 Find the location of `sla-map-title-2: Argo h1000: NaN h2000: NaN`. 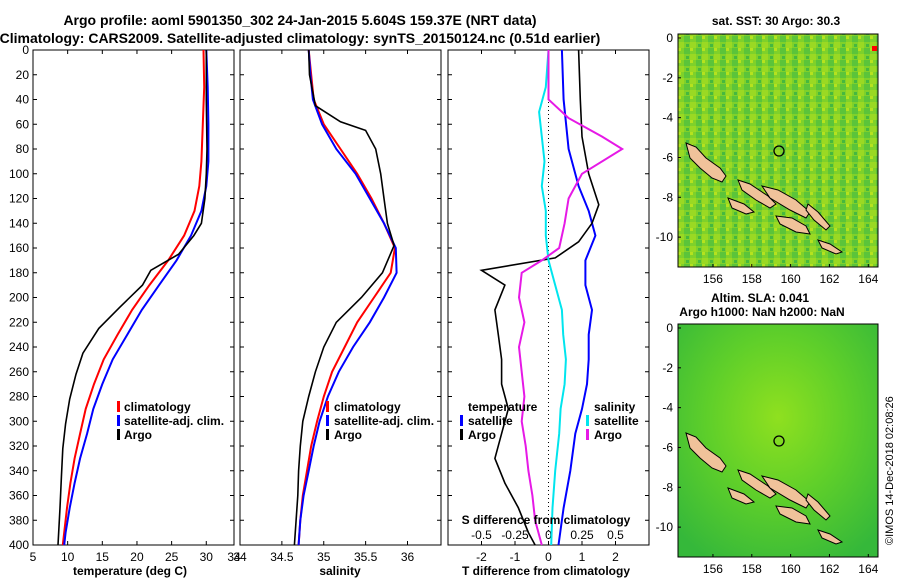

sla-map-title-2: Argo h1000: NaN h2000: NaN is located at coordinates (761, 312).